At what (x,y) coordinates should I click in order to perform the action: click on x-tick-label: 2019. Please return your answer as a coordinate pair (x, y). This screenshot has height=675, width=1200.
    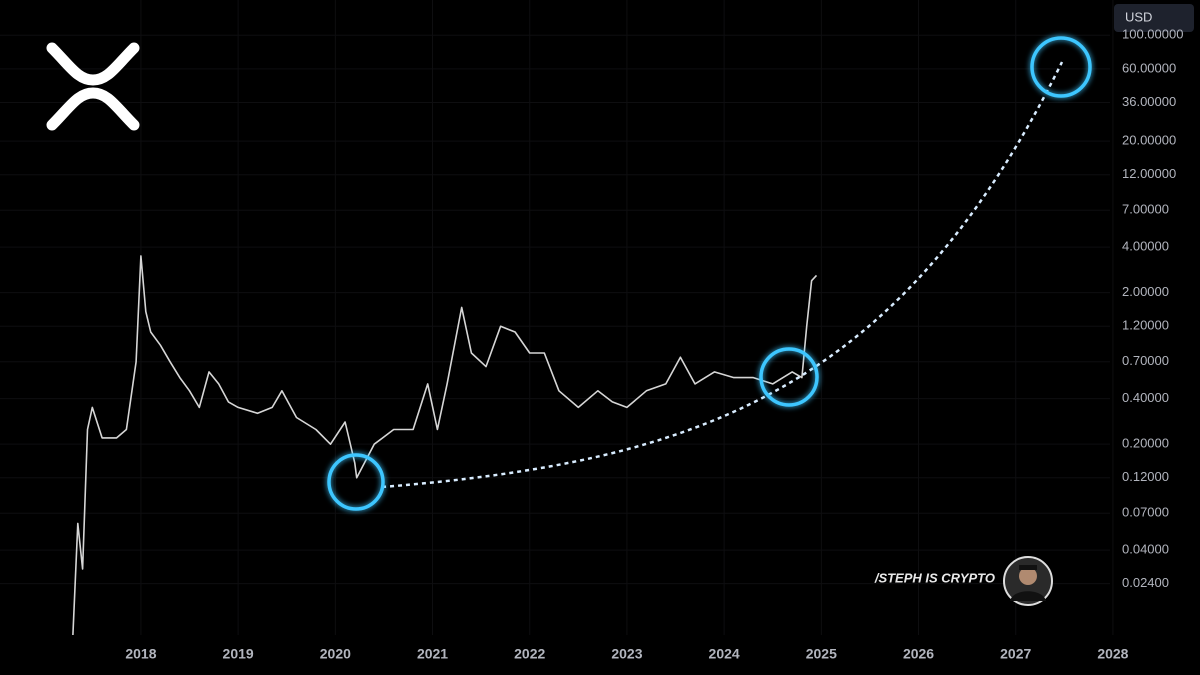
    Looking at the image, I should click on (238, 654).